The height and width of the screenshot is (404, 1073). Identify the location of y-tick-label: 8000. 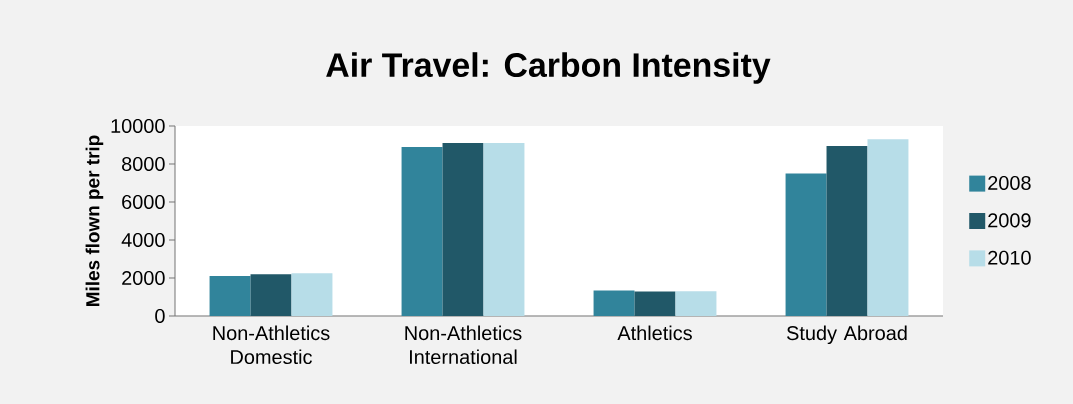
(143, 164).